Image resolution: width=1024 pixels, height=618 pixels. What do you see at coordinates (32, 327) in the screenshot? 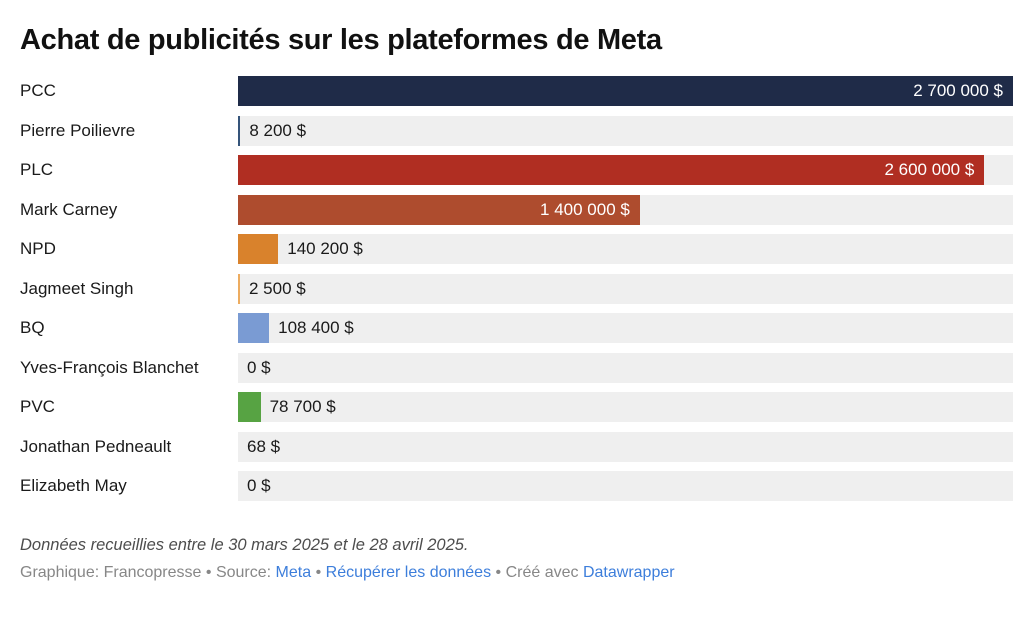
I see `row-label: BQ` at bounding box center [32, 327].